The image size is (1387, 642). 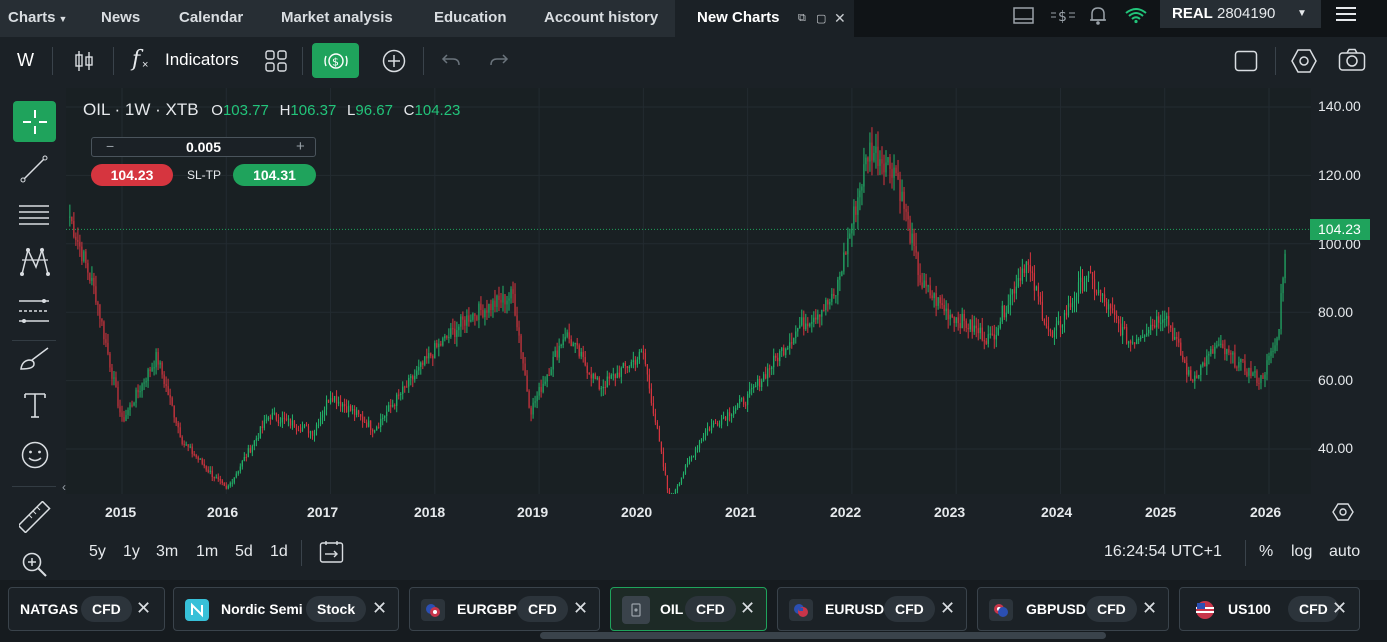 I want to click on x-axis-label: 2016, so click(x=223, y=512).